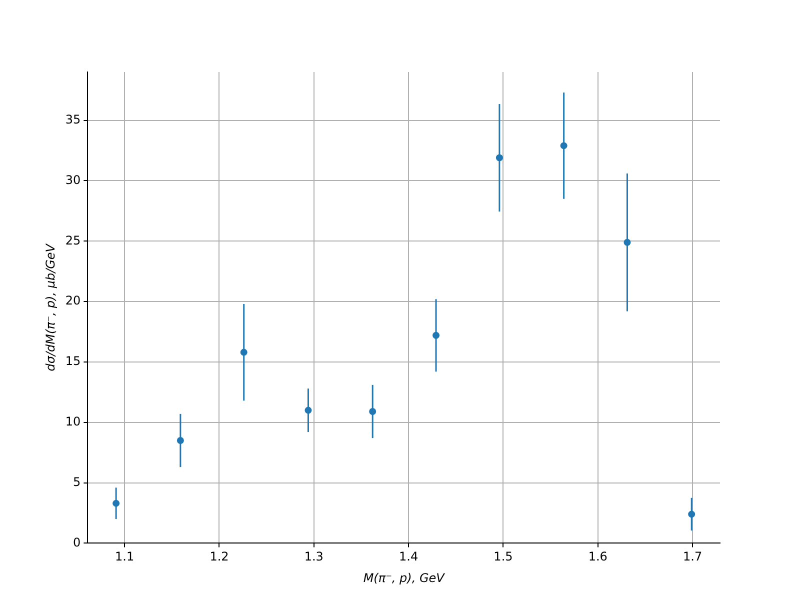 Image resolution: width=800 pixels, height=600 pixels. I want to click on x-tick-label: 1.3, so click(314, 557).